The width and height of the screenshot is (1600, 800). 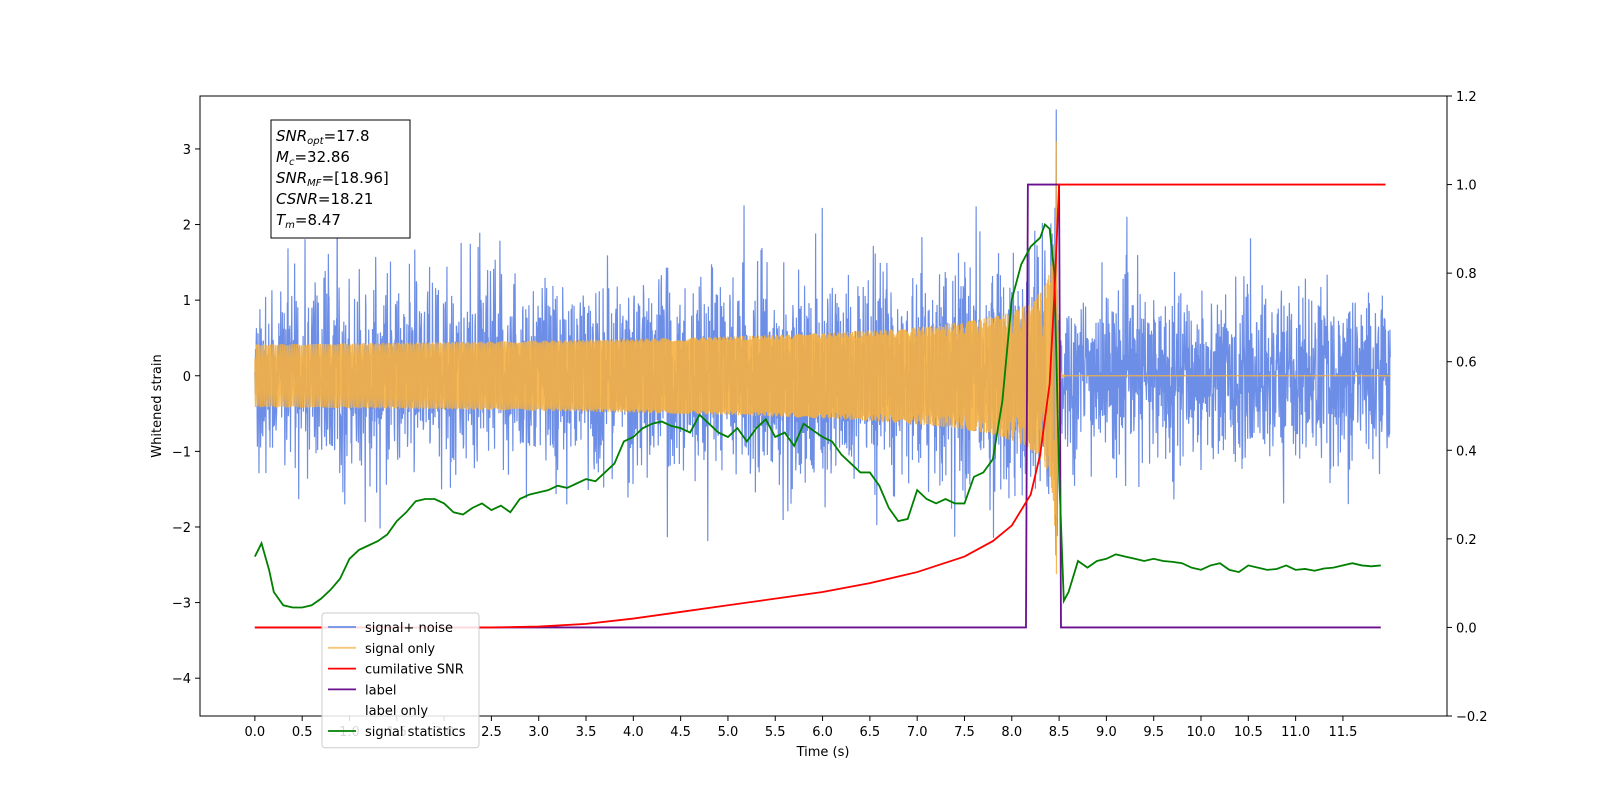 What do you see at coordinates (1466, 363) in the screenshot?
I see `y2-tick-label: 0.6` at bounding box center [1466, 363].